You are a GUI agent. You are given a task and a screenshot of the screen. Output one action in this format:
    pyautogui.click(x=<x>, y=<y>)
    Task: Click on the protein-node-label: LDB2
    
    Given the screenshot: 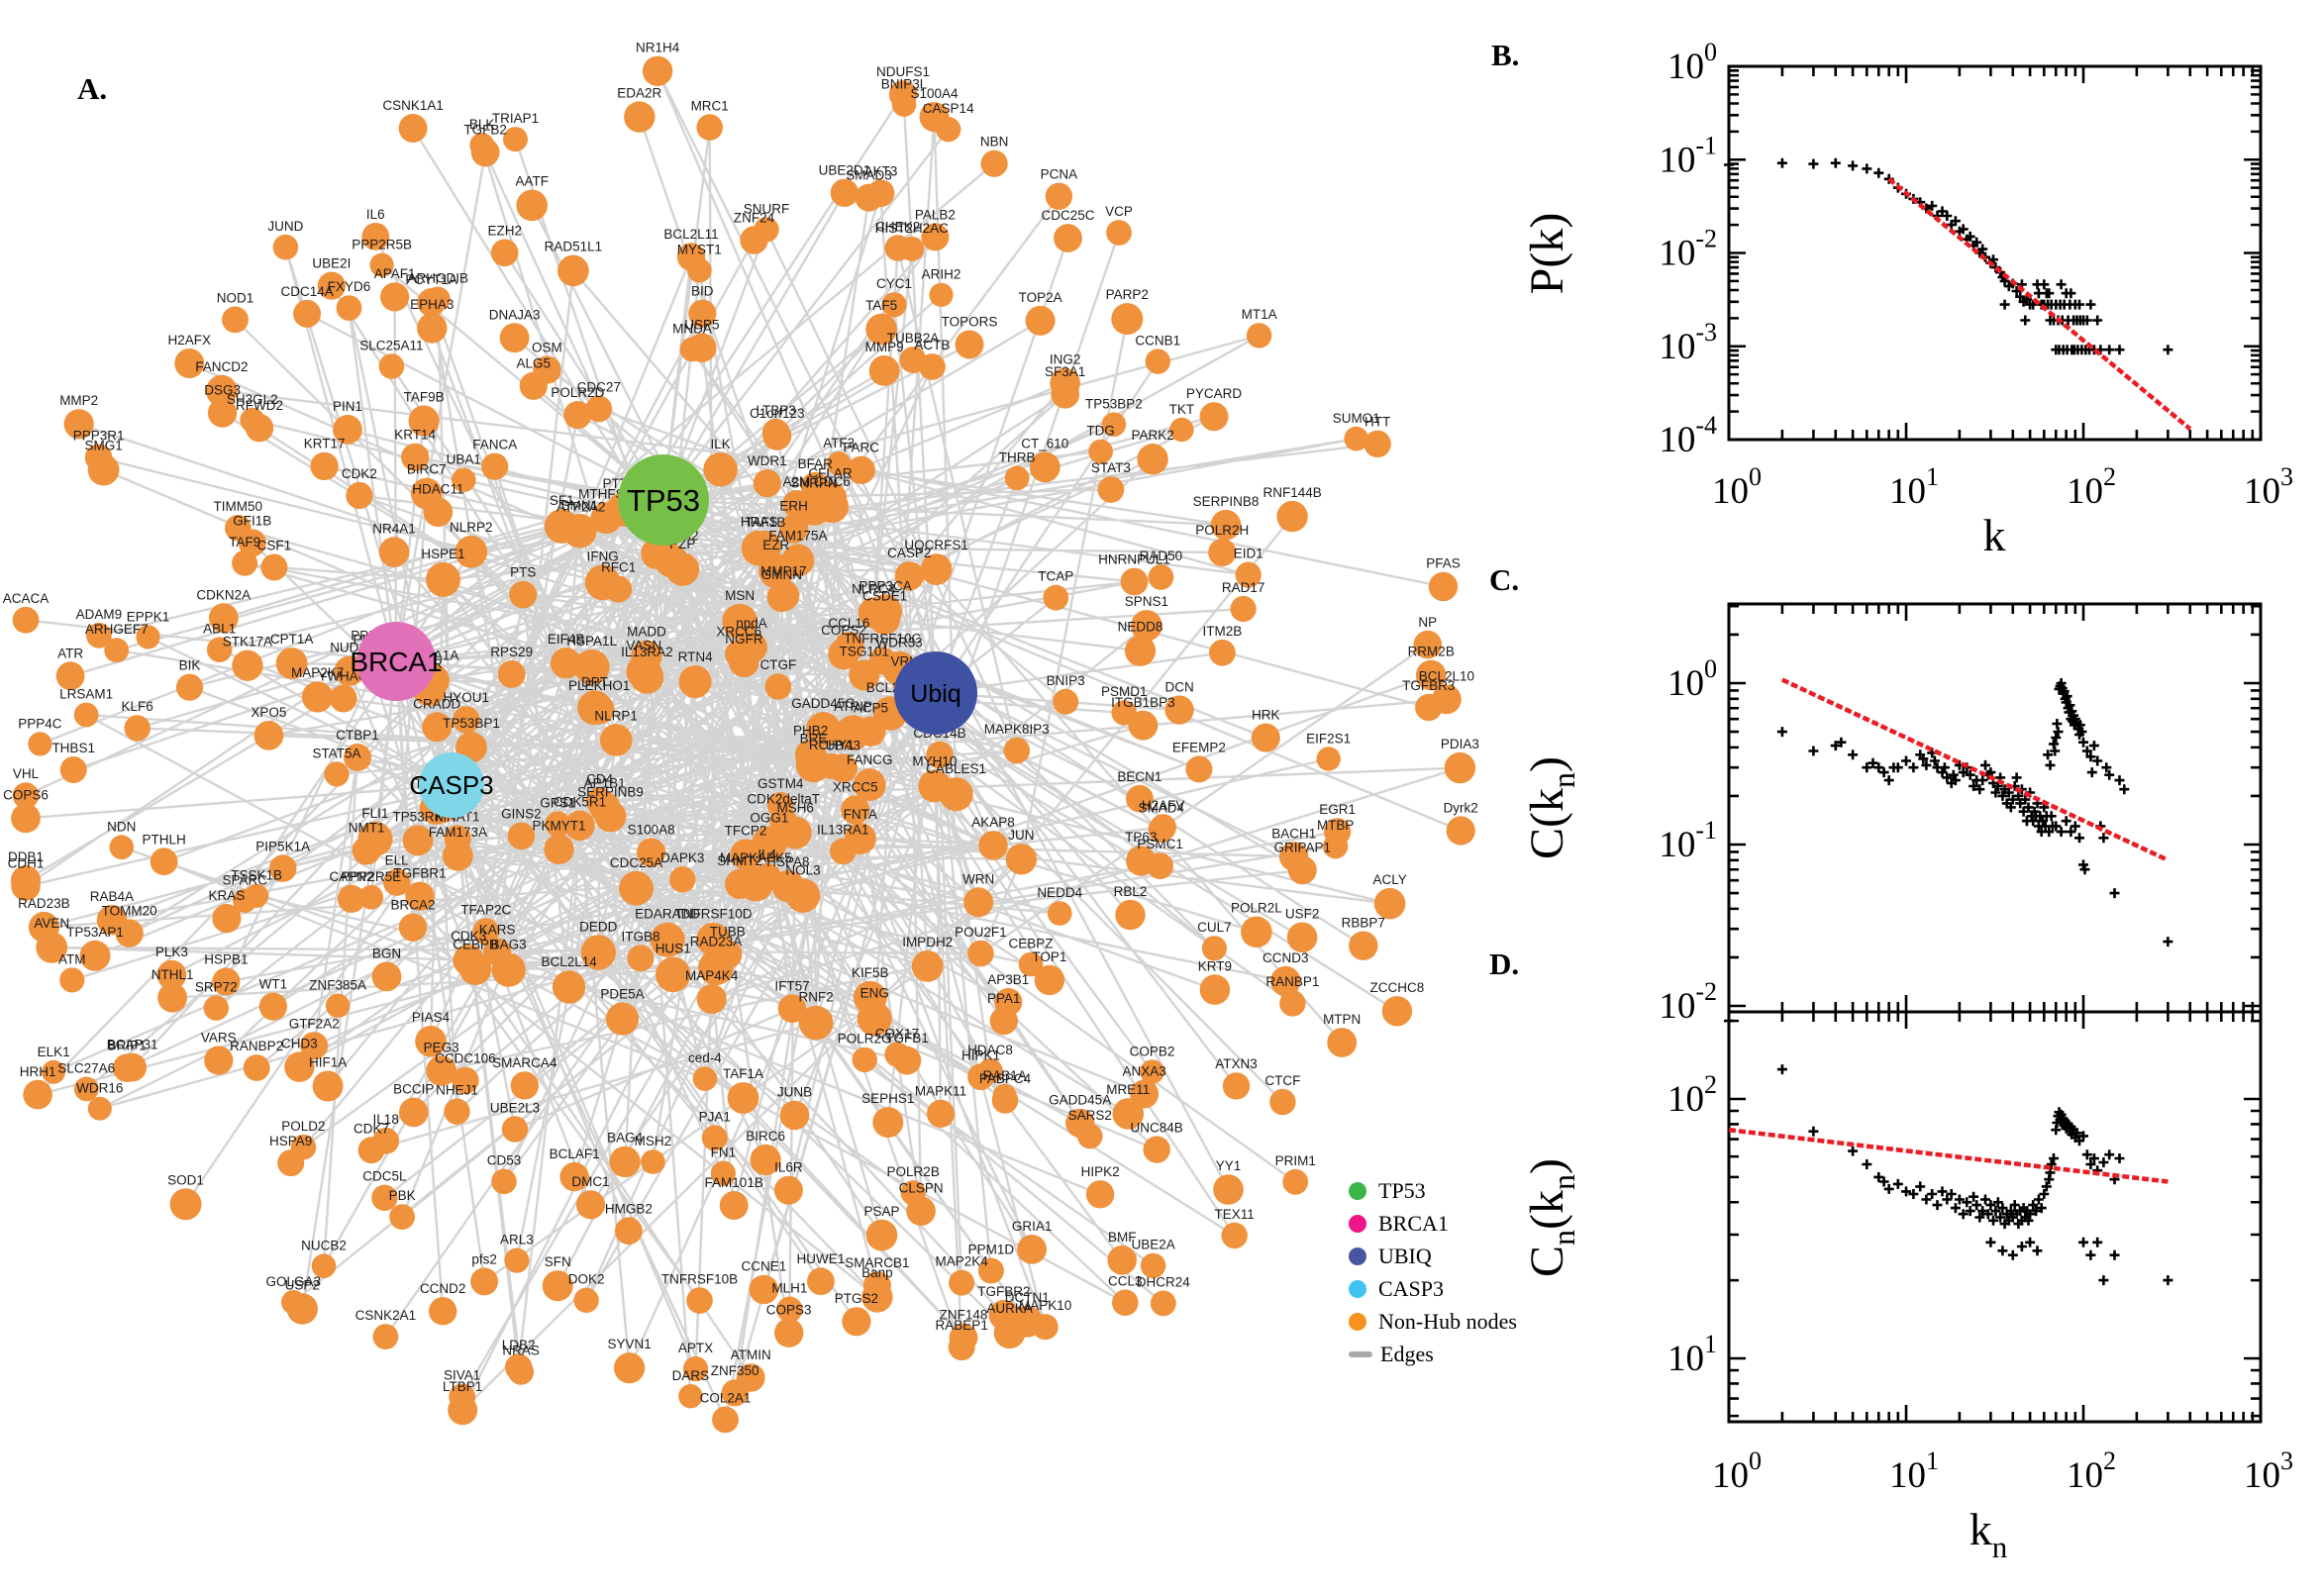 What is the action you would take?
    pyautogui.click(x=519, y=1345)
    